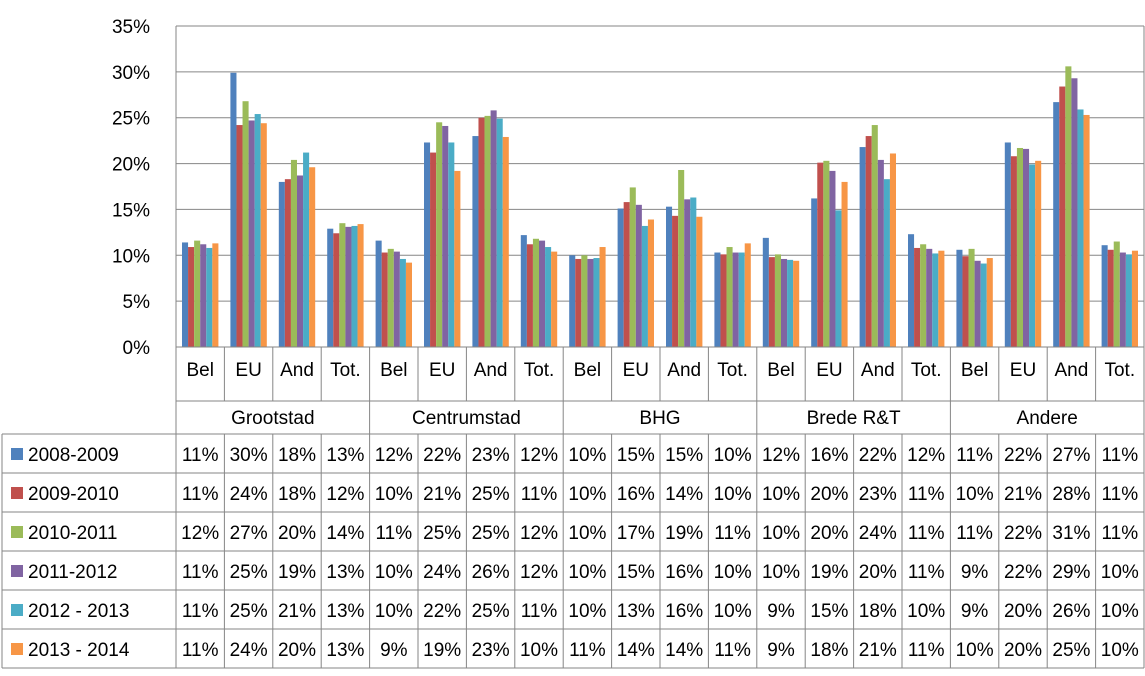 The height and width of the screenshot is (676, 1145). Describe the element at coordinates (684, 494) in the screenshot. I see `data-cell: 14%` at that location.